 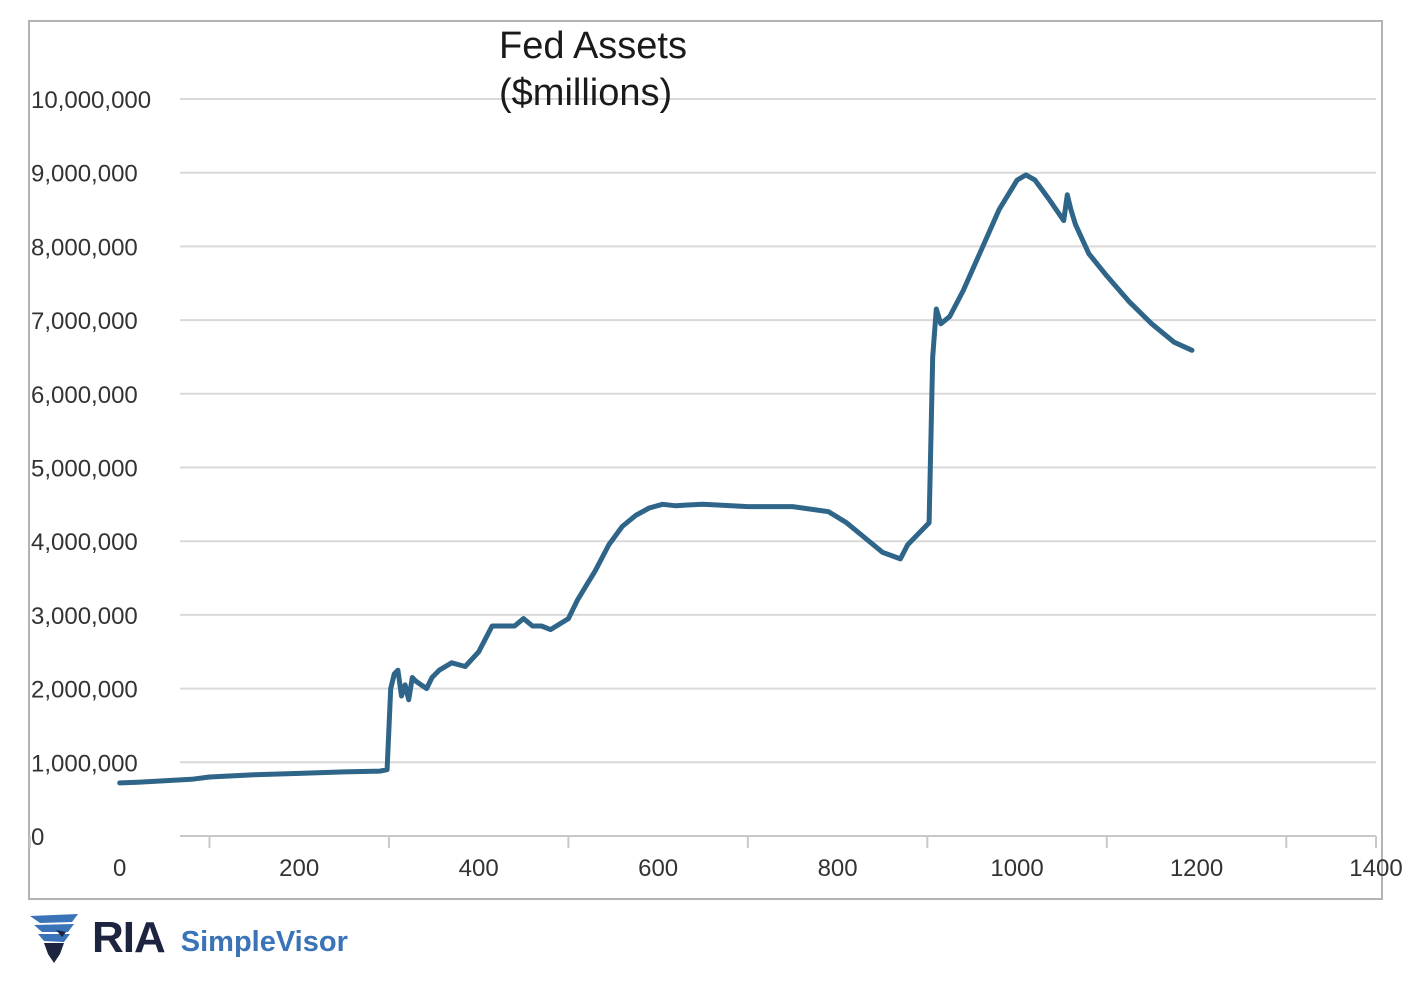 I want to click on brand-footer: RIA SimpleVisor, so click(x=187, y=938).